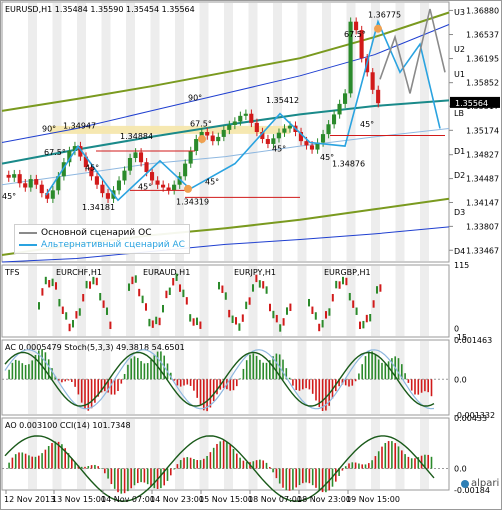 Image resolution: width=502 pixels, height=513 pixels. Describe the element at coordinates (482, 83) in the screenshot. I see `price-tick-label: 1.35852` at that location.